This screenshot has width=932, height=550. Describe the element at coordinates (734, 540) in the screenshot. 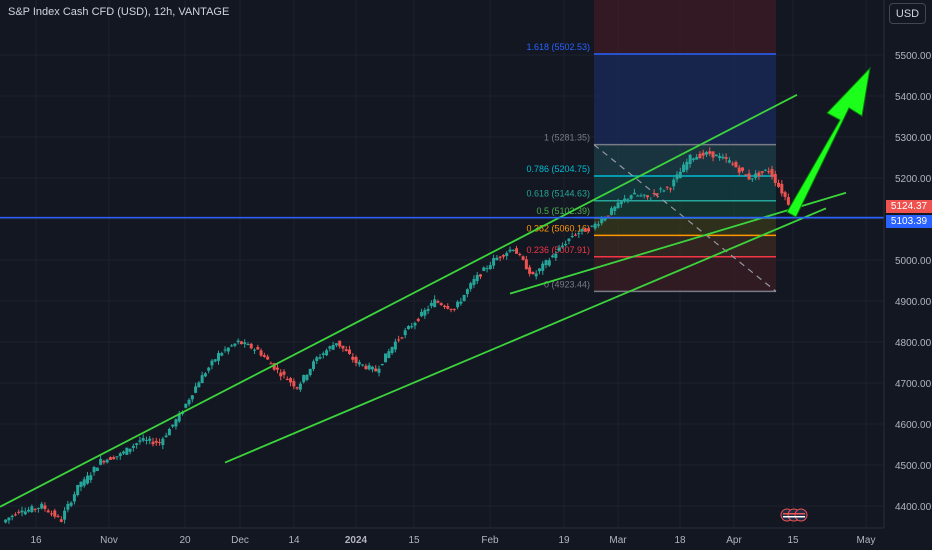

I see `time-tick-label: Apr` at that location.